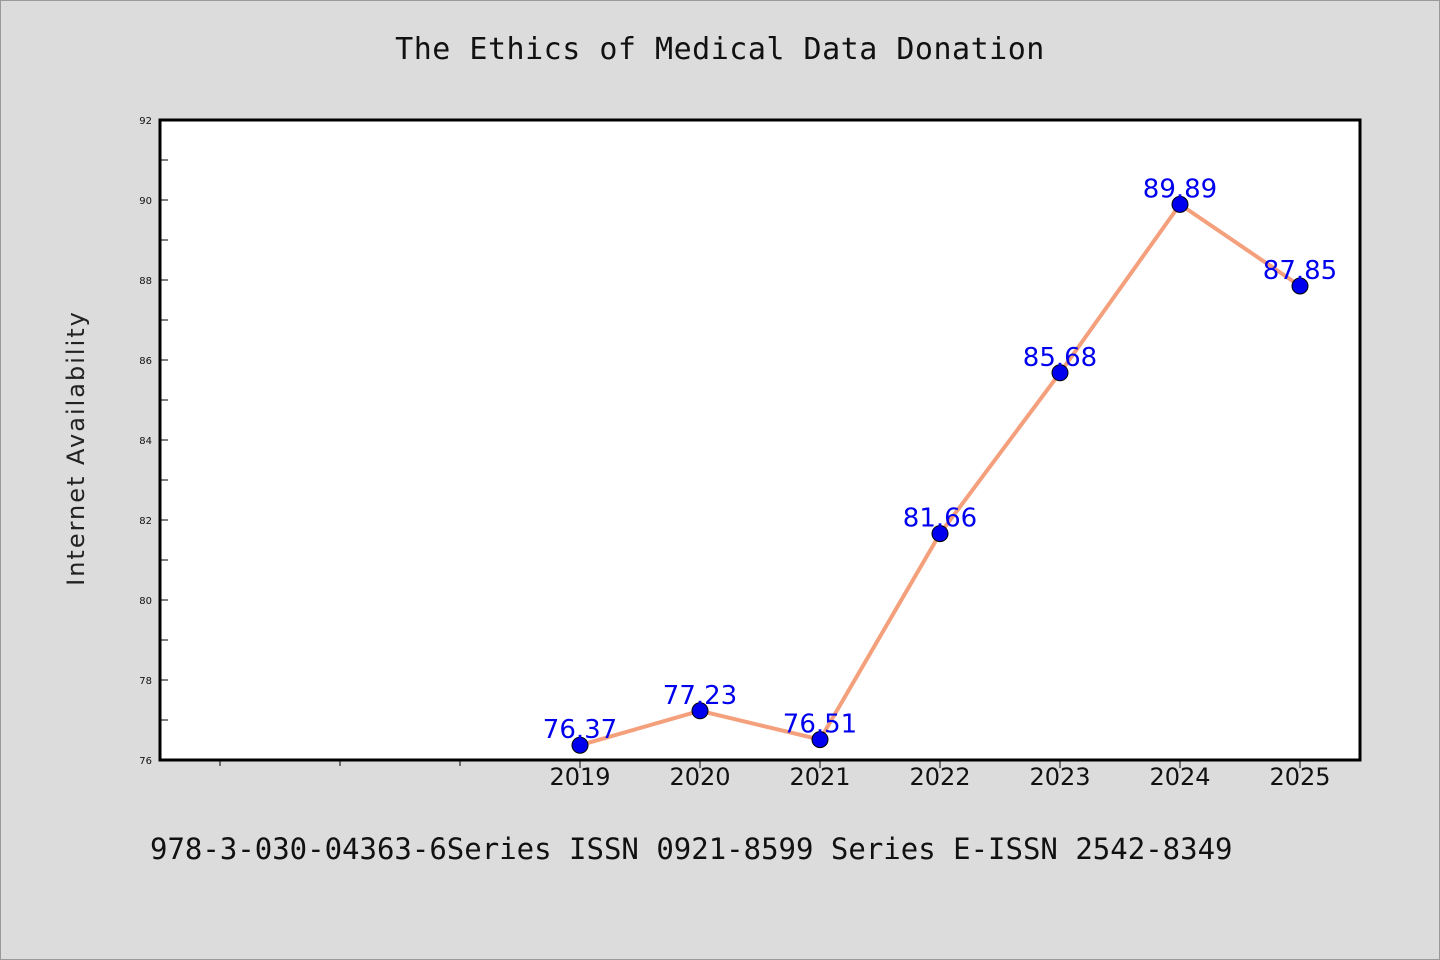  What do you see at coordinates (145, 121) in the screenshot?
I see `y-tick-label: 92` at bounding box center [145, 121].